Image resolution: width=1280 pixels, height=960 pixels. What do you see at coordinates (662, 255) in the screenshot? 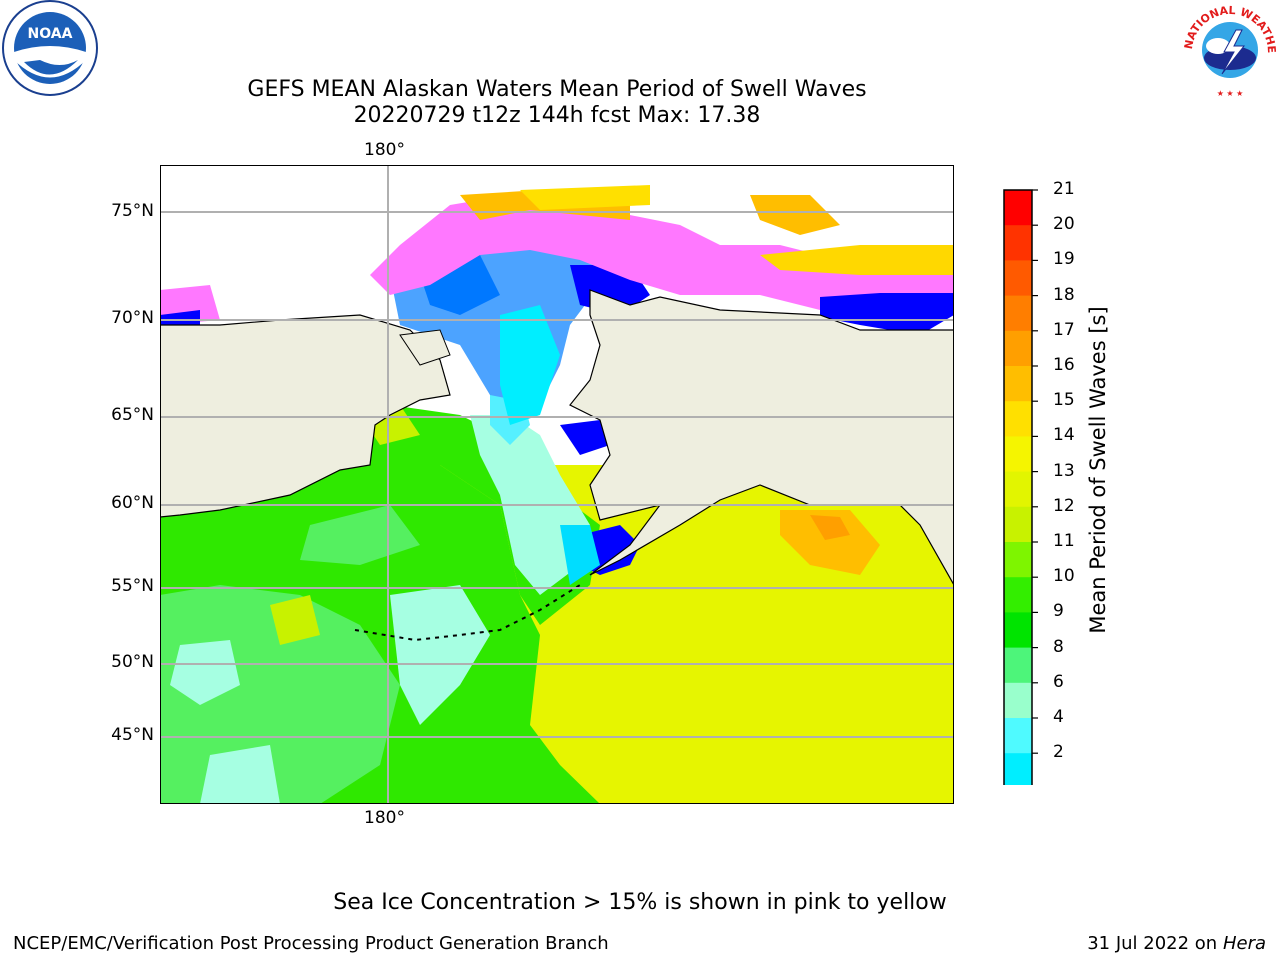
I see `sea-ice-band` at bounding box center [662, 255].